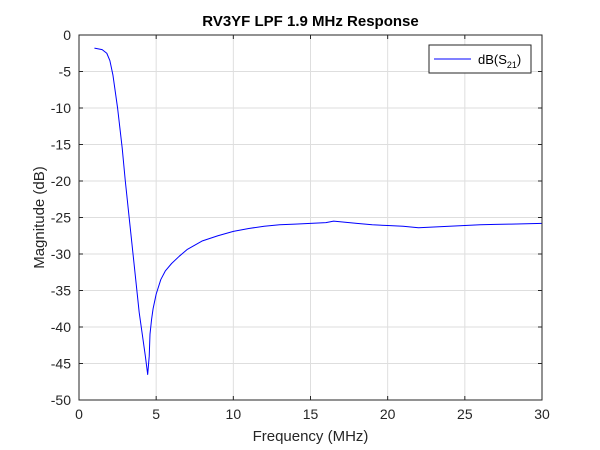  Describe the element at coordinates (156, 414) in the screenshot. I see `x-tick-label: 5` at that location.